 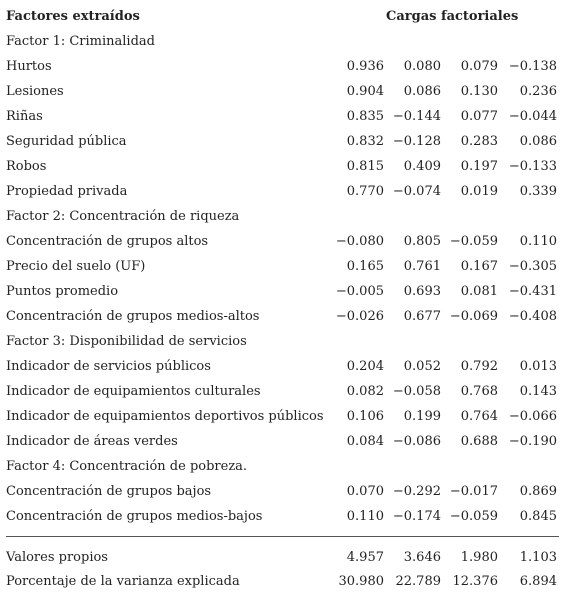 I want to click on loading-value: −0.058, so click(x=416, y=391).